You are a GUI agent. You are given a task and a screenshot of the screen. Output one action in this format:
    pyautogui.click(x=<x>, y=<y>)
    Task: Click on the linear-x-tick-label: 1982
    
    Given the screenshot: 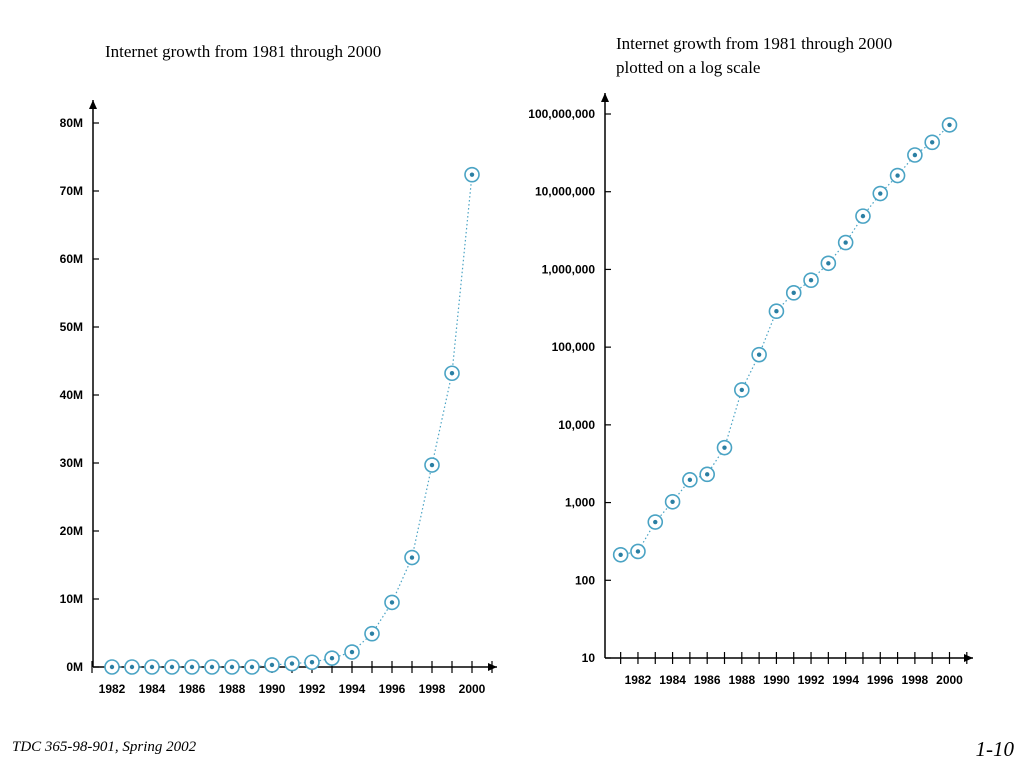 What is the action you would take?
    pyautogui.click(x=112, y=689)
    